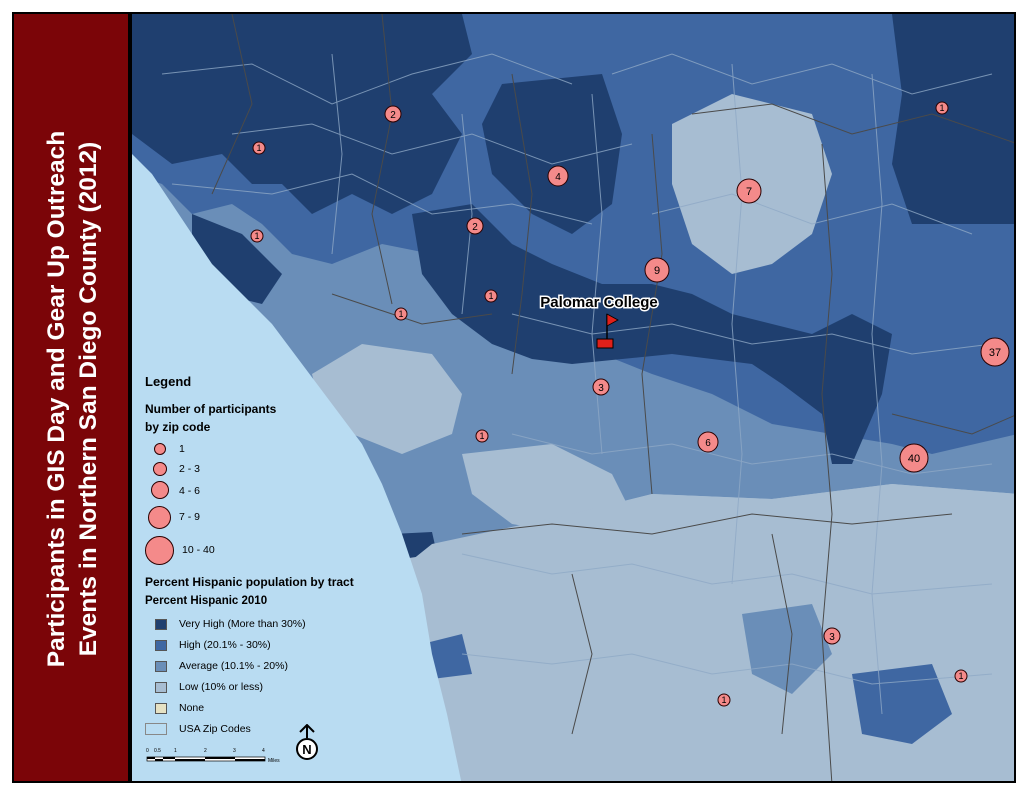 The height and width of the screenshot is (791, 1024). Describe the element at coordinates (215, 729) in the screenshot. I see `zip-codes-label: USA Zip Codes` at that location.